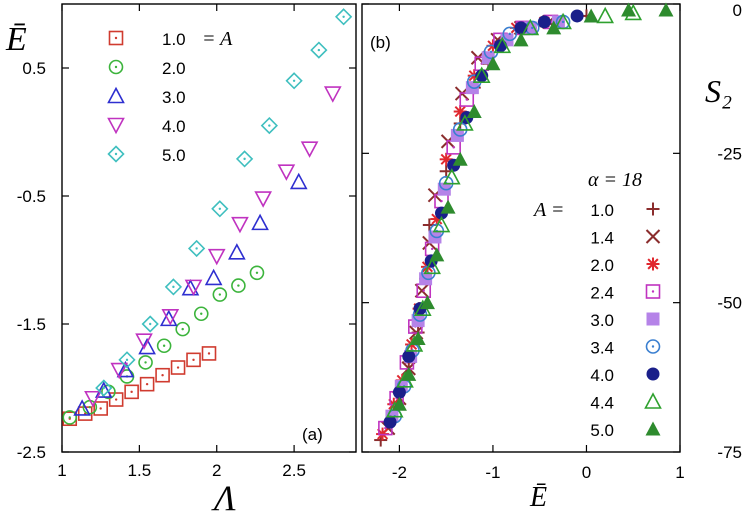 The image size is (747, 513). What do you see at coordinates (653, 319) in the screenshot?
I see `panel-b-legend-marker-3.0` at bounding box center [653, 319].